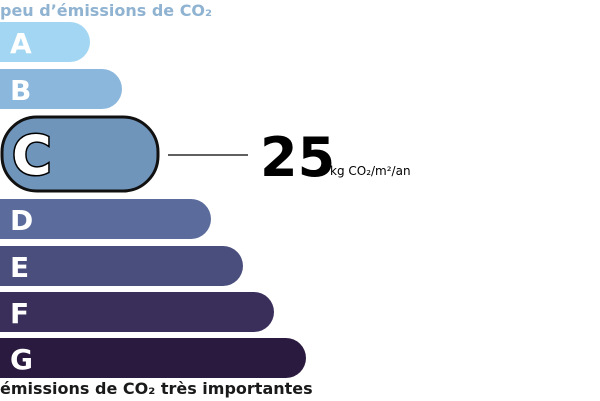 This screenshot has width=600, height=401. Describe the element at coordinates (21, 220) in the screenshot. I see `class-letter: D` at that location.